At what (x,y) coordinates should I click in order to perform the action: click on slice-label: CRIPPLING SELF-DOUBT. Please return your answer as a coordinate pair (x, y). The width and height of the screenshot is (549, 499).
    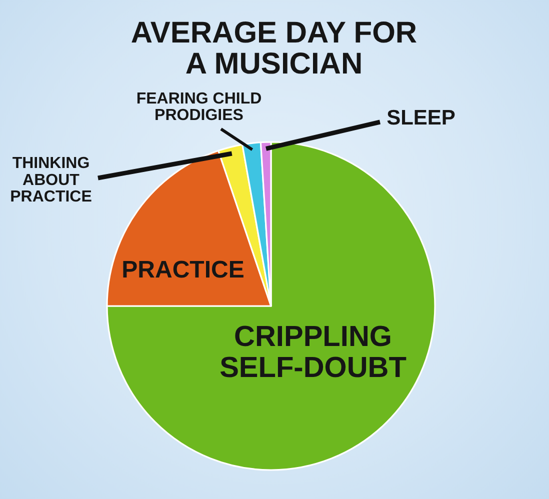
    Looking at the image, I should click on (313, 352).